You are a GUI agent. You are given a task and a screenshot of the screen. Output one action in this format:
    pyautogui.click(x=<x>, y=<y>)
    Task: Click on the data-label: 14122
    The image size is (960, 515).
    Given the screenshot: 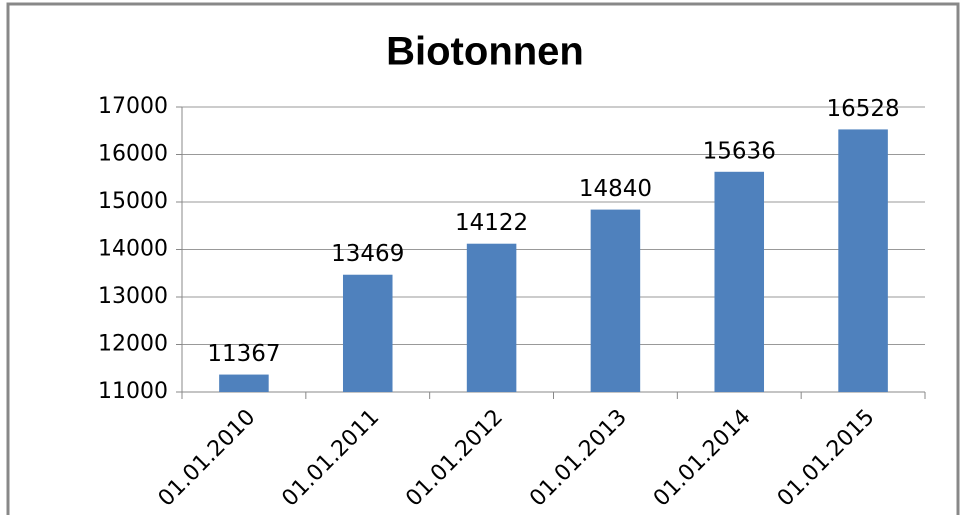 What is the action you would take?
    pyautogui.click(x=491, y=223)
    